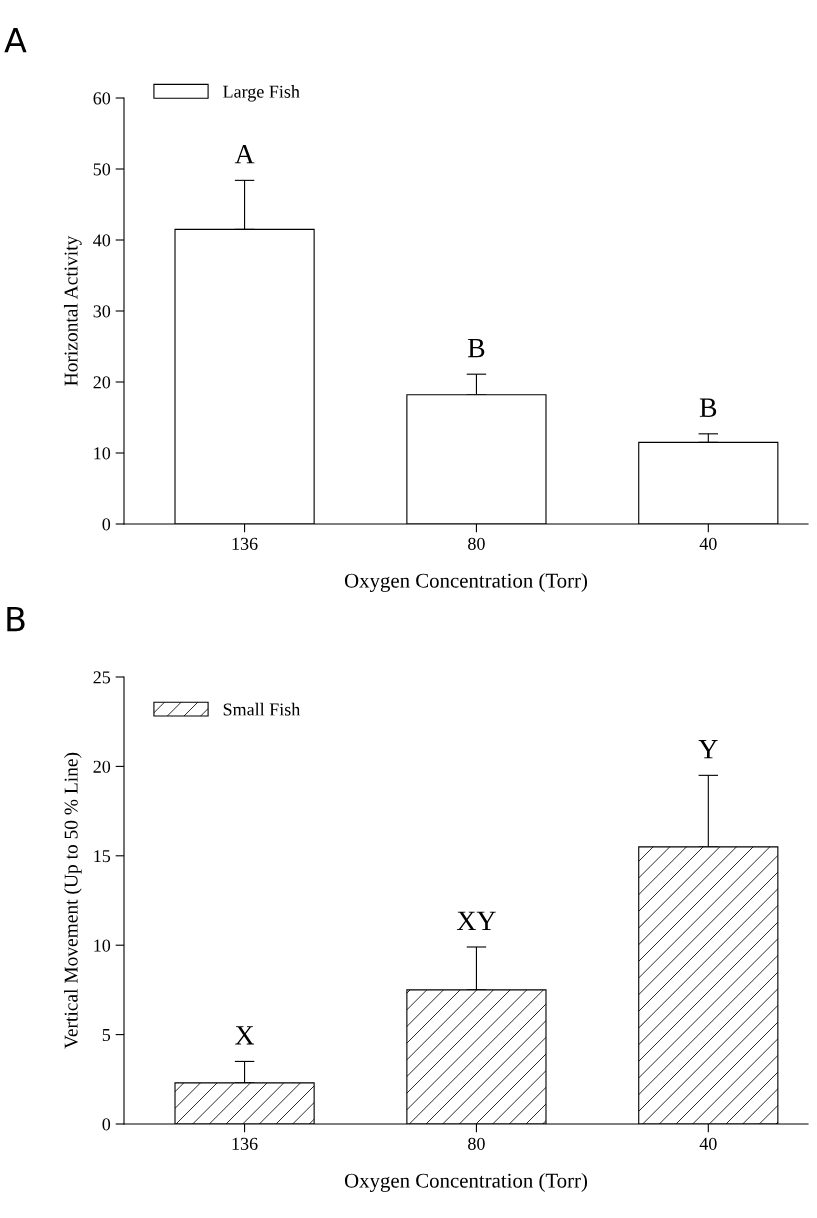 The width and height of the screenshot is (817, 1218). I want to click on annotation: A, so click(244, 154).